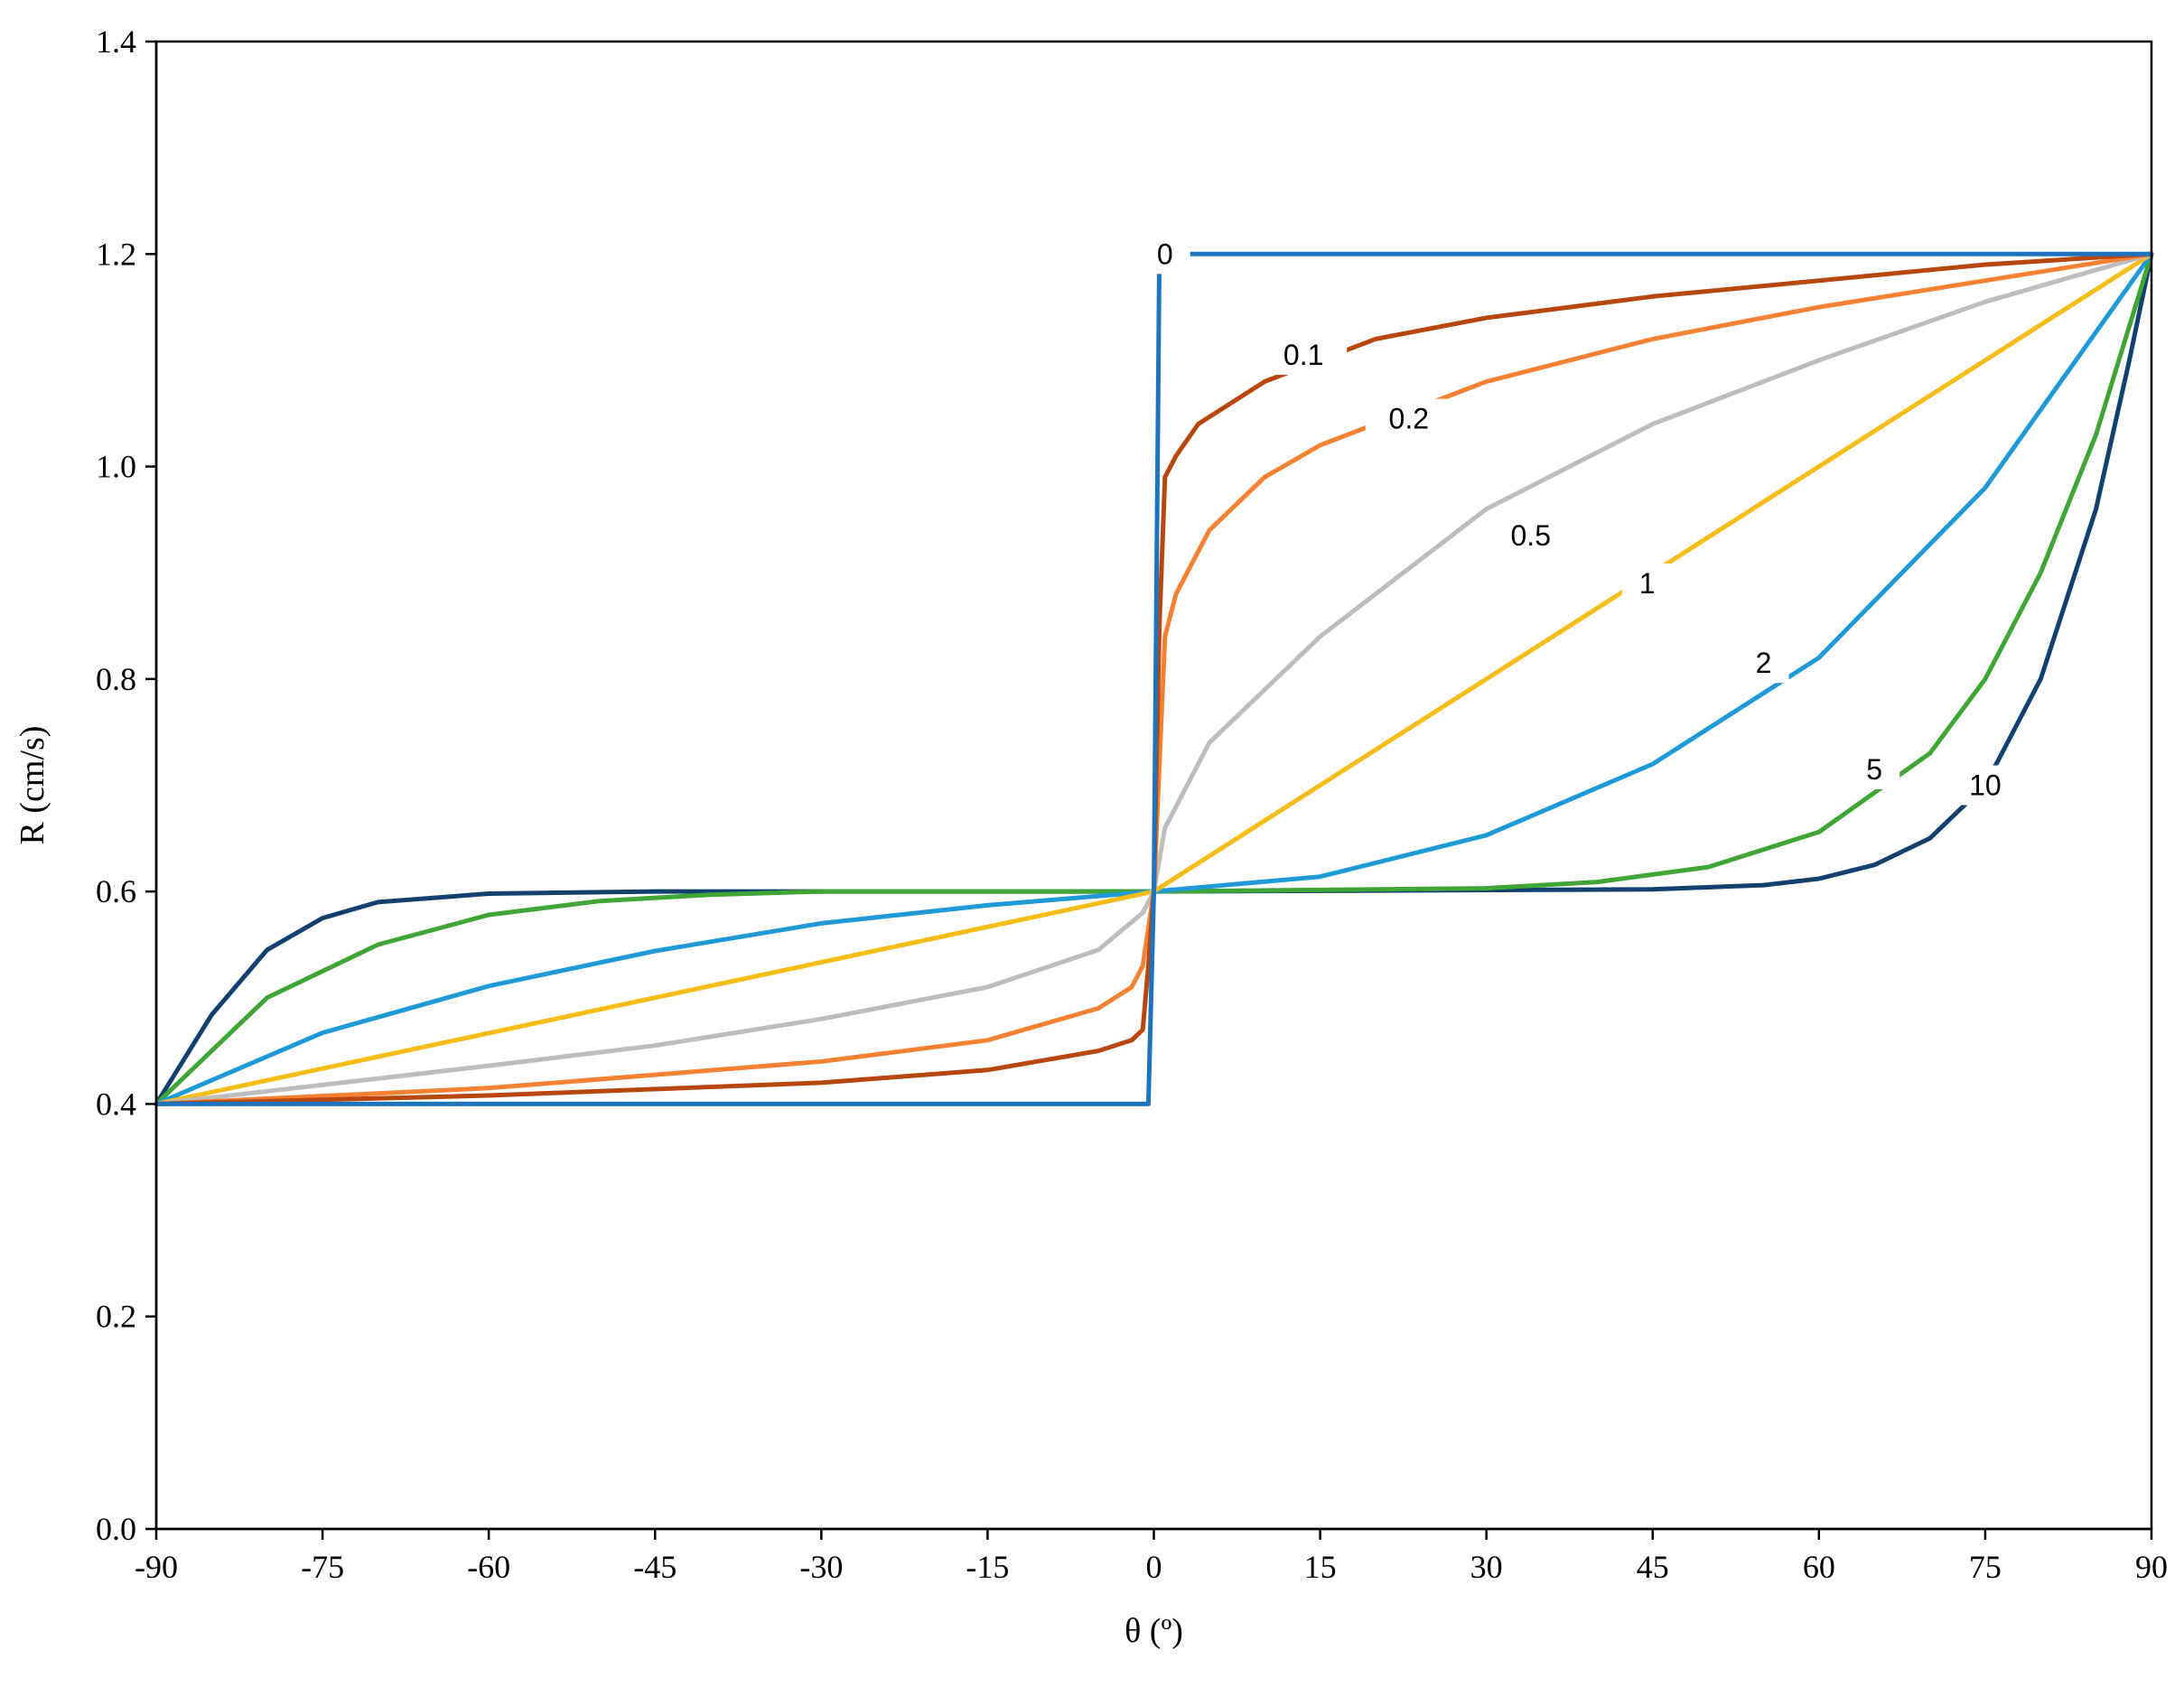 Image resolution: width=2184 pixels, height=1687 pixels. I want to click on series-label-2: 0.2, so click(1409, 419).